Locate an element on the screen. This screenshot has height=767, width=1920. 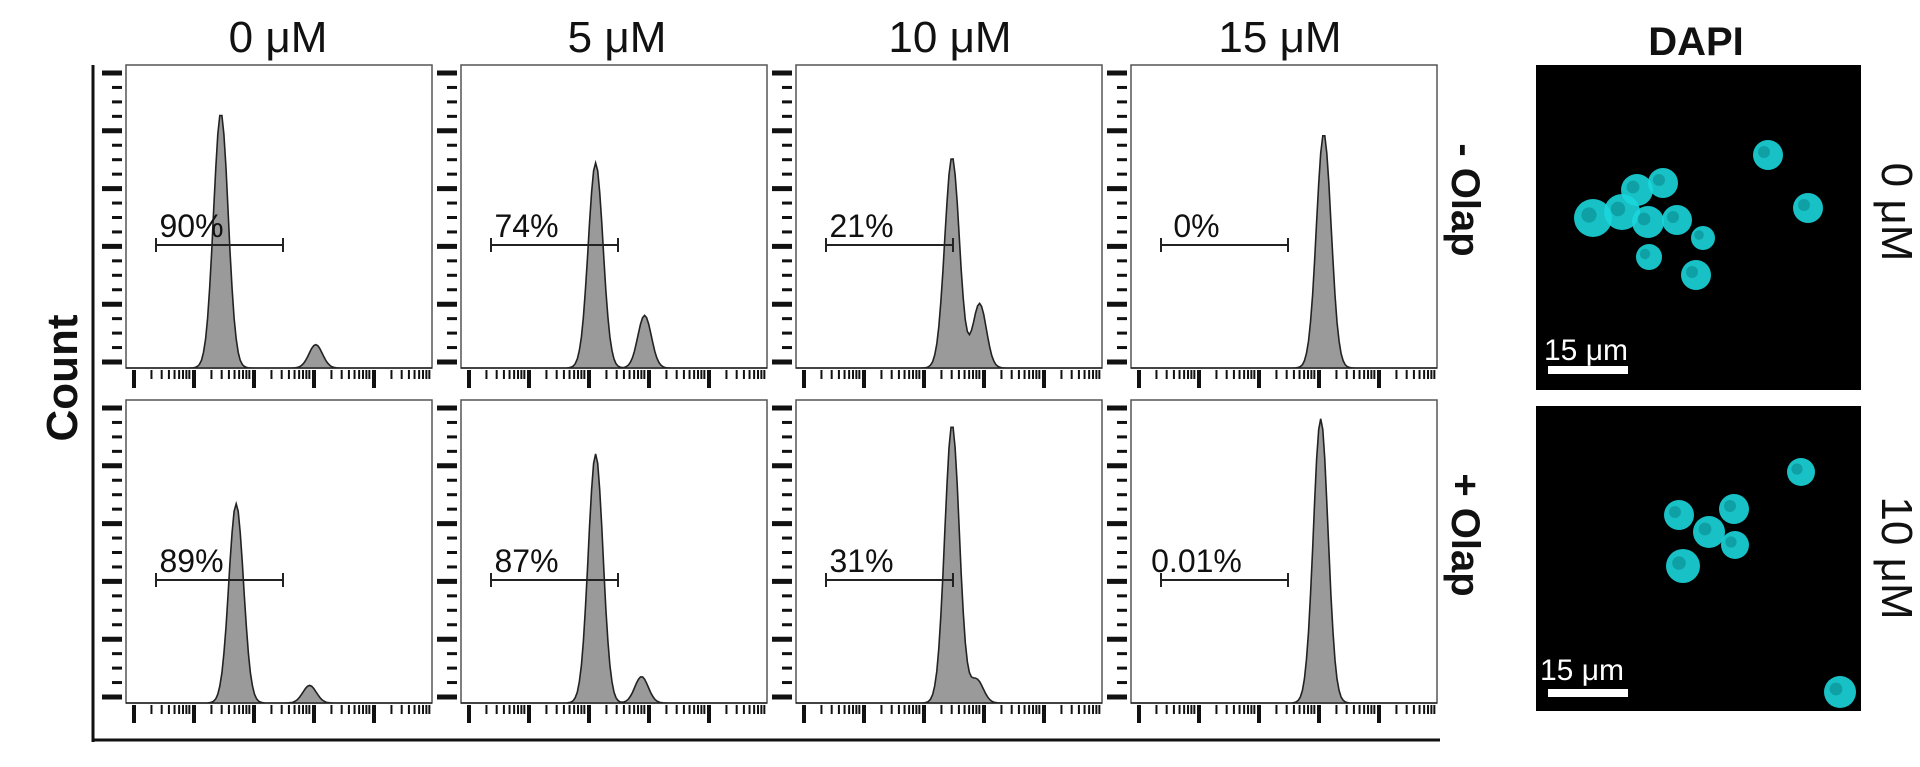
dapi-image-10um: 15 μm is located at coordinates (1698, 558).